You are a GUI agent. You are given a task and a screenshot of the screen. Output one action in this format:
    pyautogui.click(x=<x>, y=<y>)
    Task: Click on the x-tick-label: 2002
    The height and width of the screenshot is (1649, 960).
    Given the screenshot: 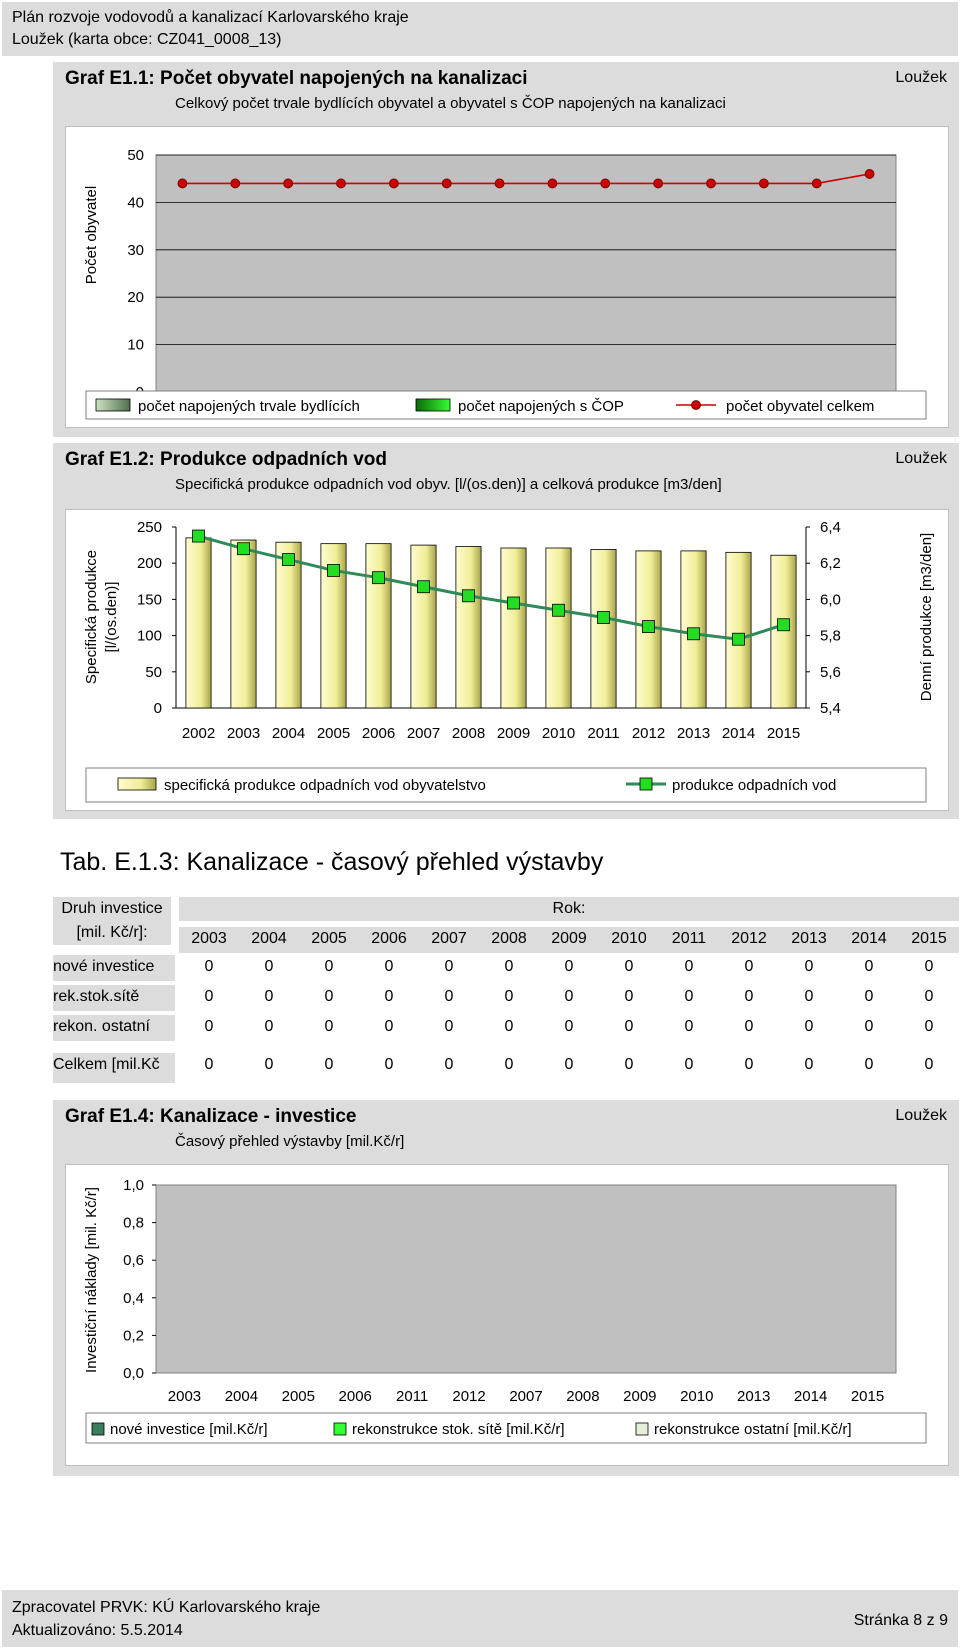 What is the action you would take?
    pyautogui.click(x=198, y=733)
    